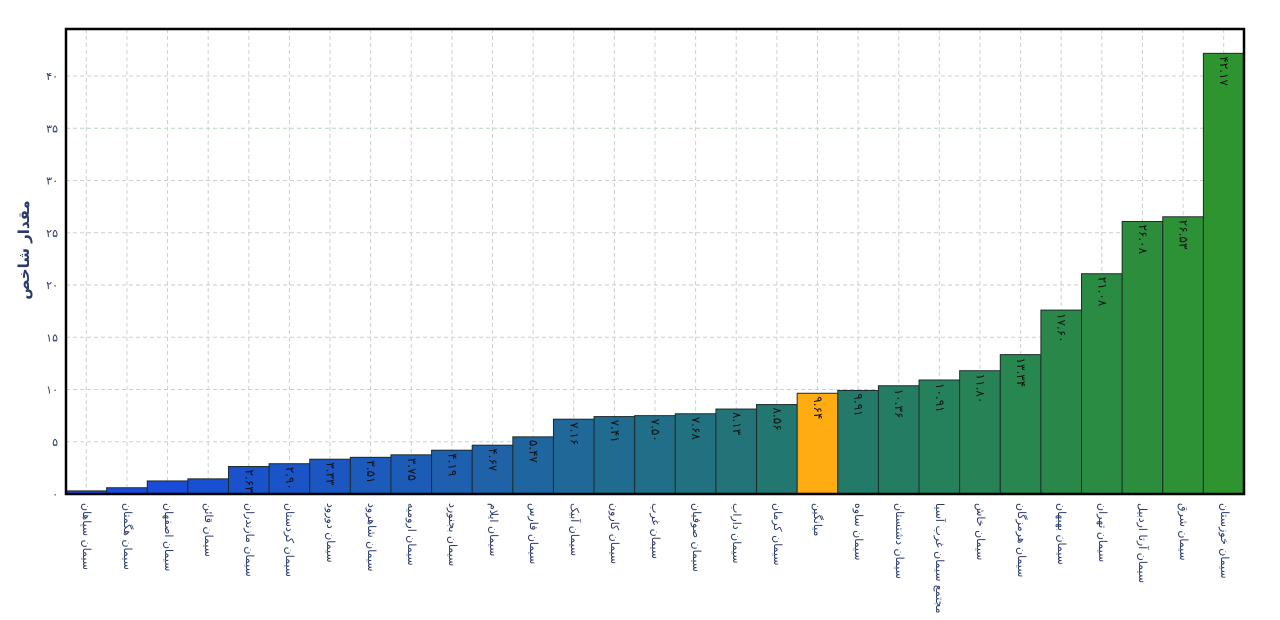 The image size is (1280, 620). Describe the element at coordinates (52, 181) in the screenshot. I see `y-tick-label: ۳۰` at that location.